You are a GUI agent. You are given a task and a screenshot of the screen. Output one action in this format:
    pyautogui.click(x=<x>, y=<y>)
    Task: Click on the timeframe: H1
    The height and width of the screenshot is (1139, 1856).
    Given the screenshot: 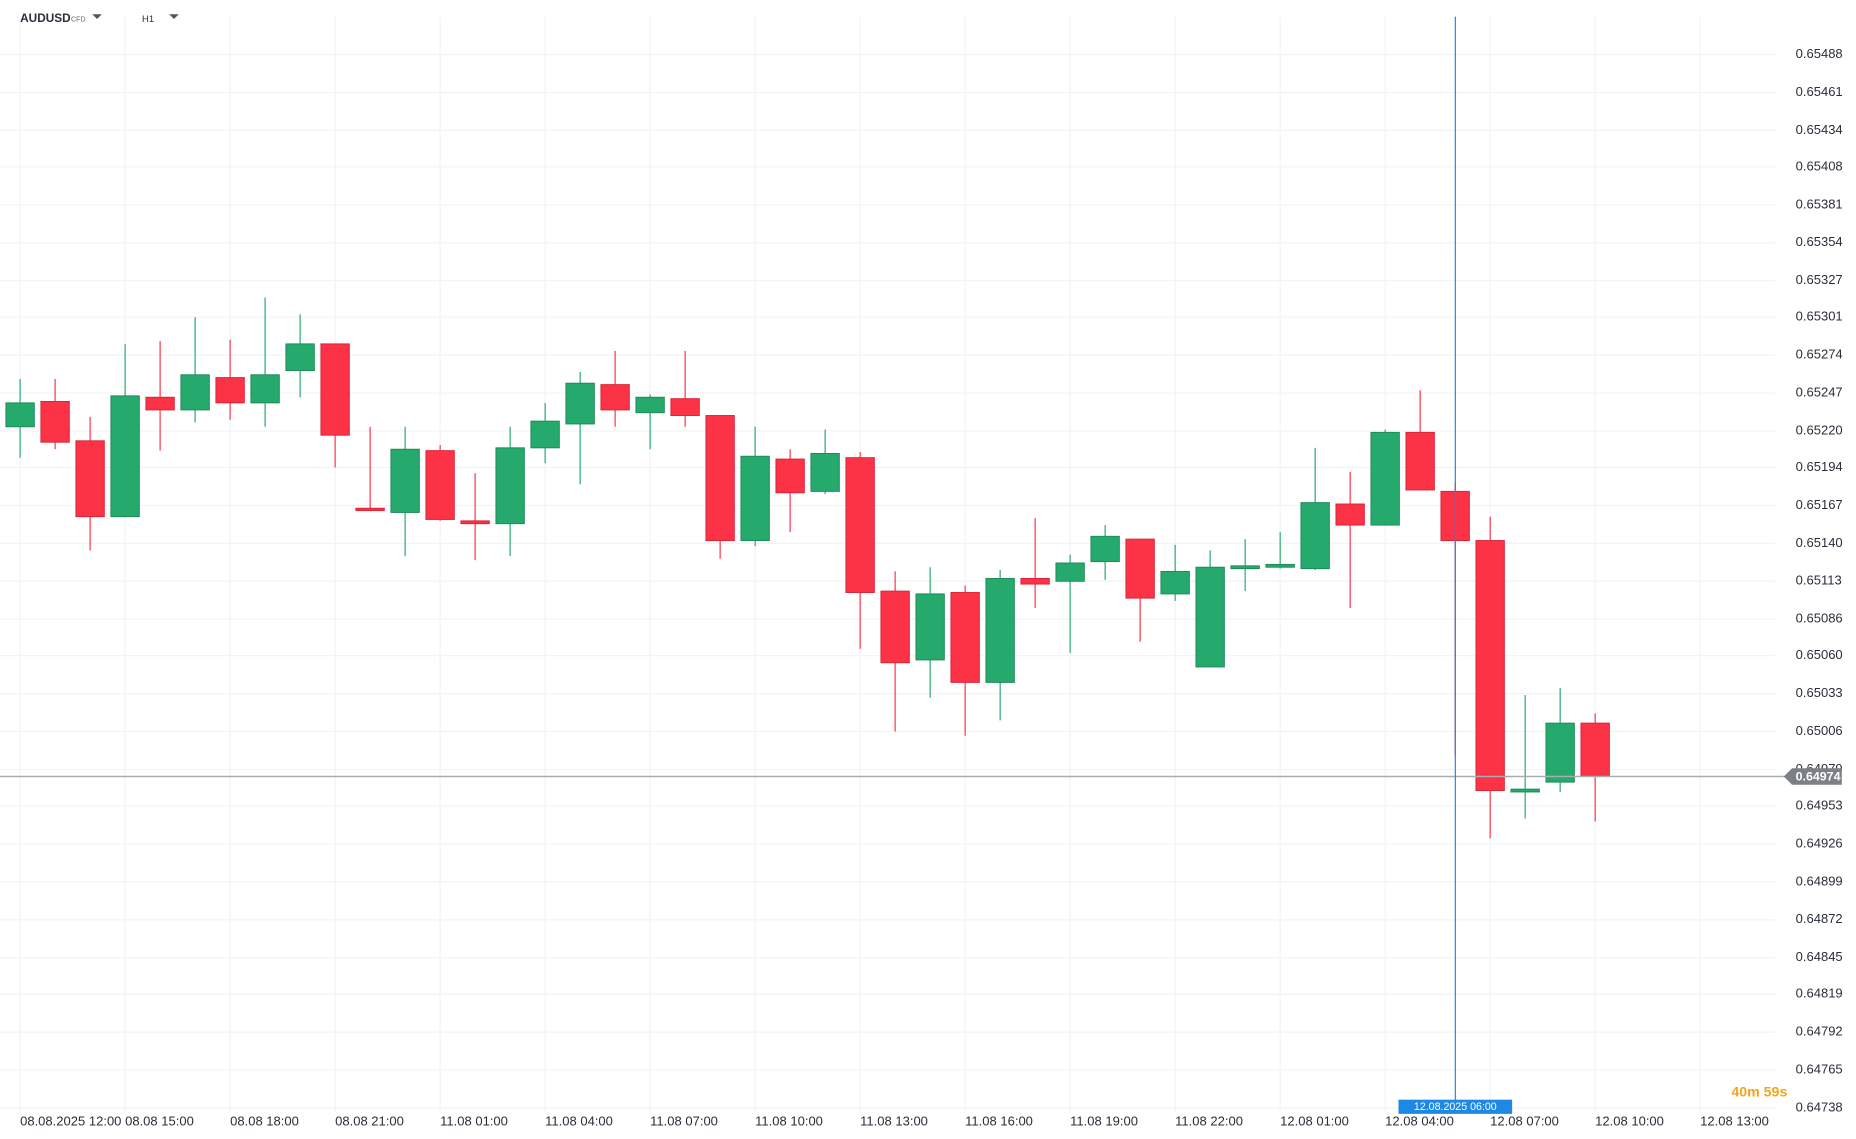 What is the action you would take?
    pyautogui.click(x=148, y=19)
    